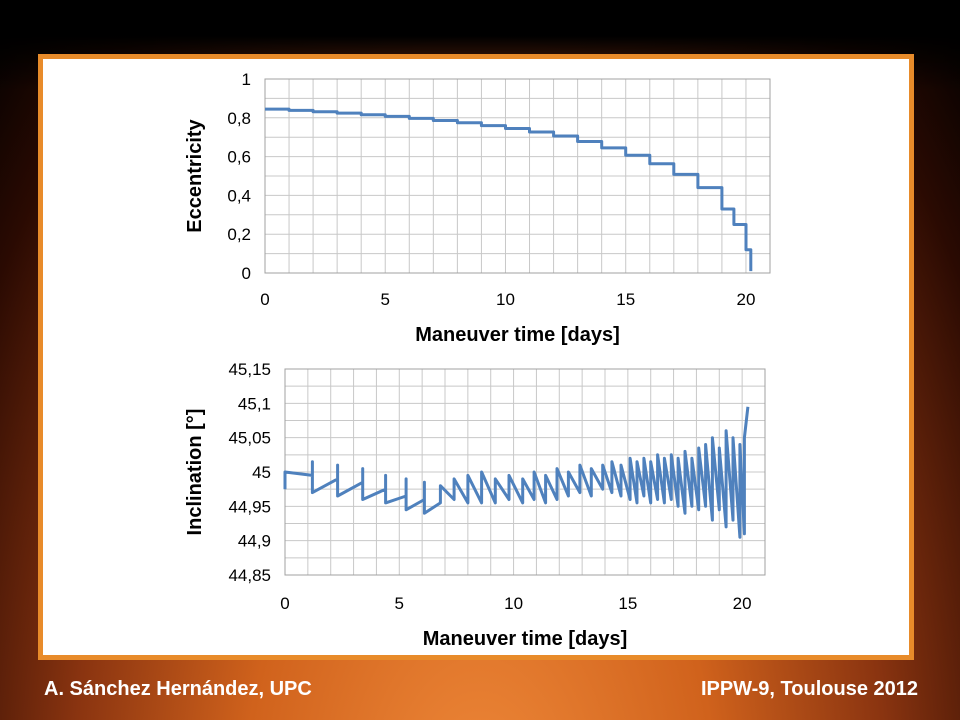  Describe the element at coordinates (249, 575) in the screenshot. I see `y-tick-label: 44,85` at that location.